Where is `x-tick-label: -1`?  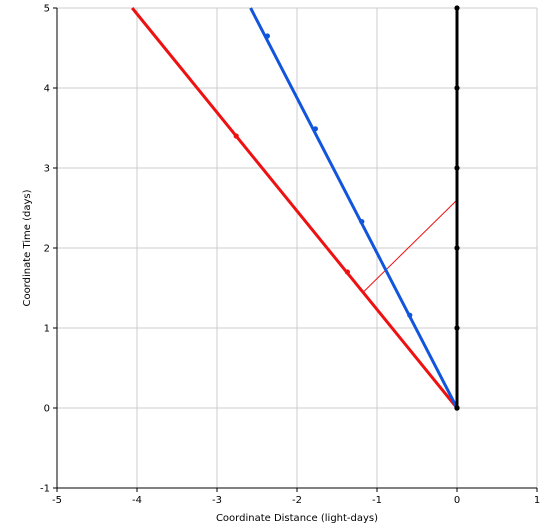 x-tick-label: -1 is located at coordinates (377, 500).